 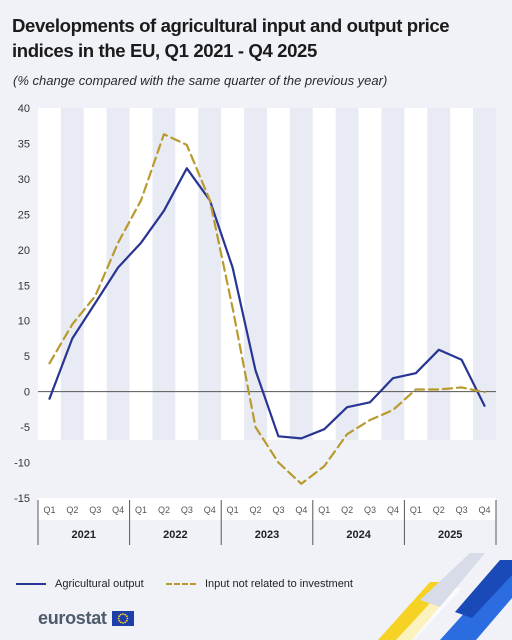 What do you see at coordinates (22, 499) in the screenshot?
I see `y-tick-label: -15` at bounding box center [22, 499].